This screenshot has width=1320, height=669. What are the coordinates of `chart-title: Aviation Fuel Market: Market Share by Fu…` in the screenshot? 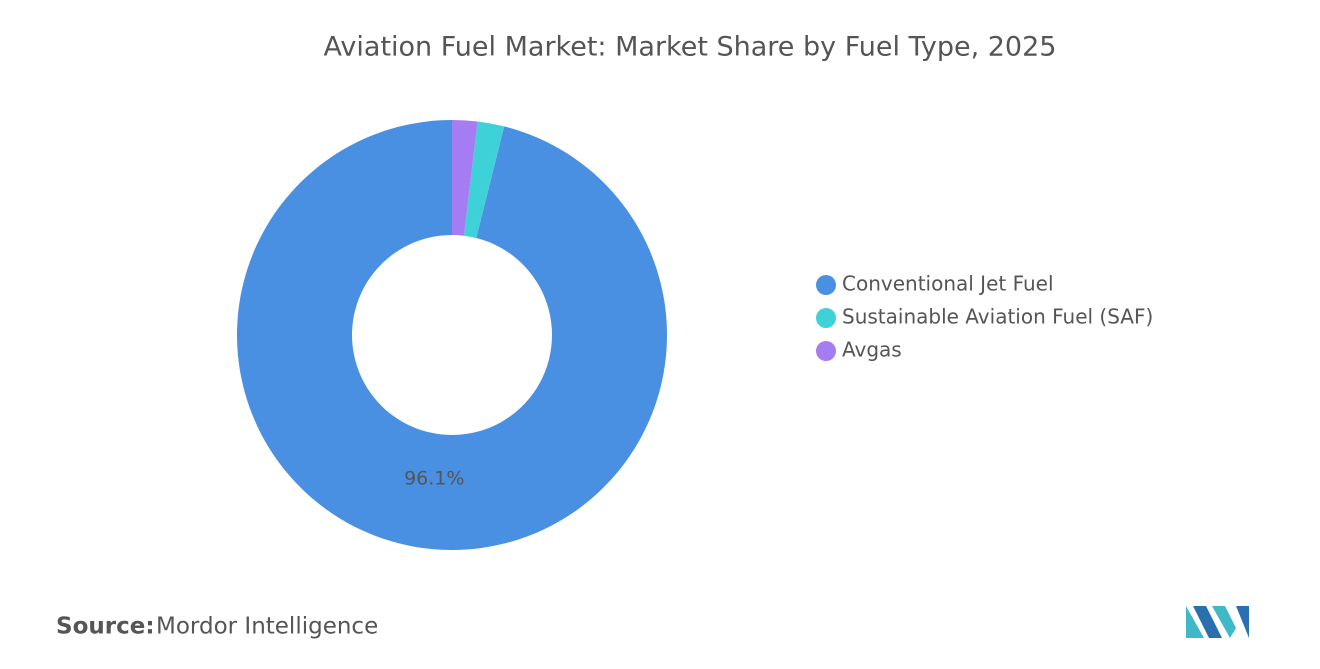 It's located at (690, 47).